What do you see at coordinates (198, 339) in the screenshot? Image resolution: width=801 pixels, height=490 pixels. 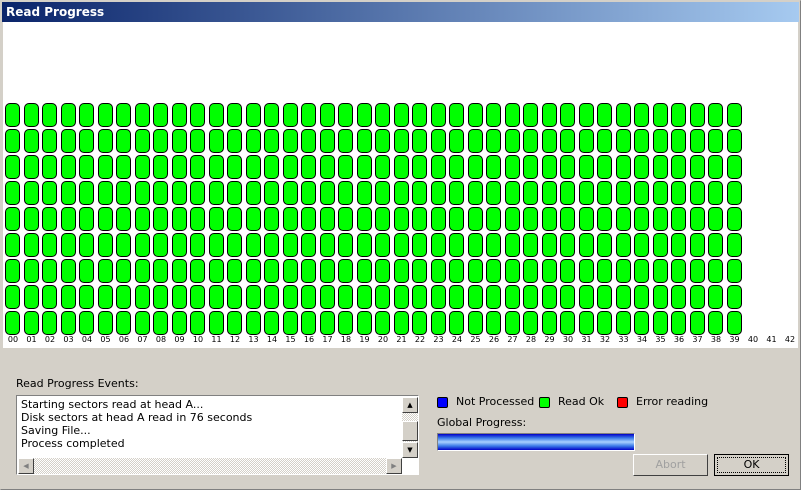 I see `column-label: 10` at bounding box center [198, 339].